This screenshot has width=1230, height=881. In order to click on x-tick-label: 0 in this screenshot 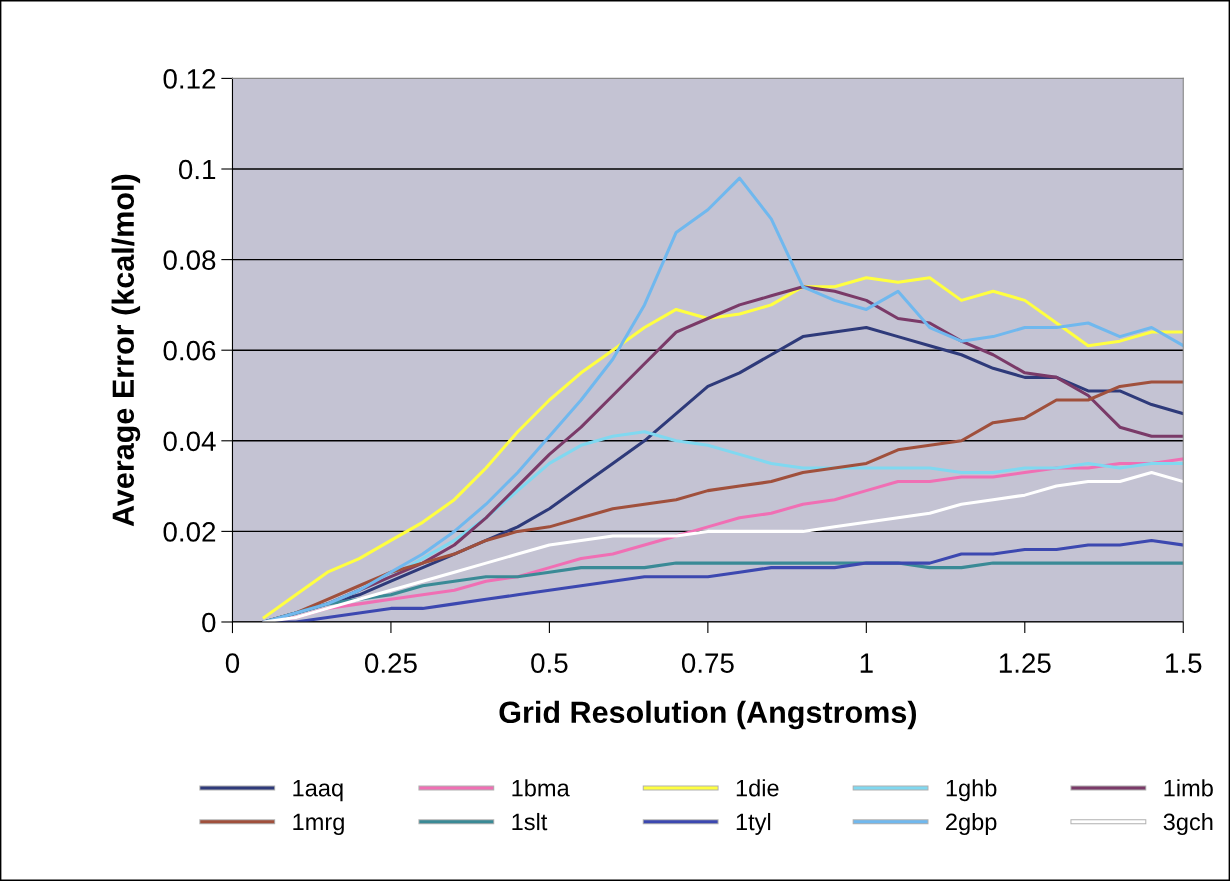, I will do `click(232, 663)`.